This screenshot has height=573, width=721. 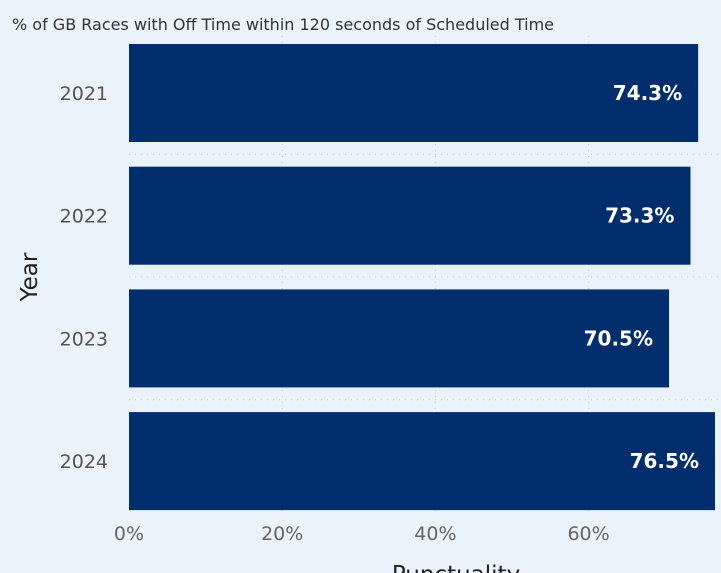 I want to click on data-label-2022: 73.3%, so click(x=639, y=216).